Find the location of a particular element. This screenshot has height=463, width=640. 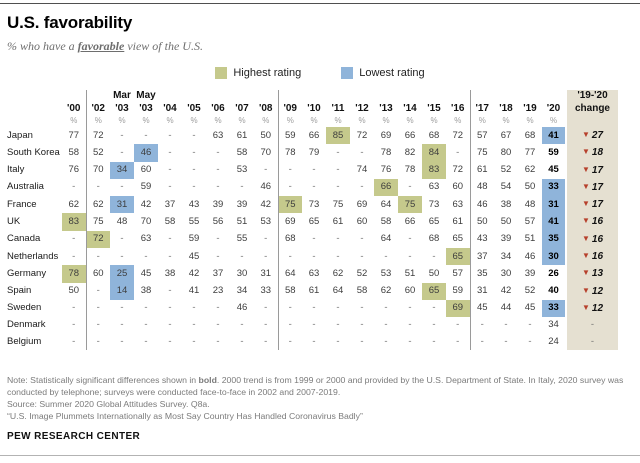

year-header: '03 is located at coordinates (146, 108).